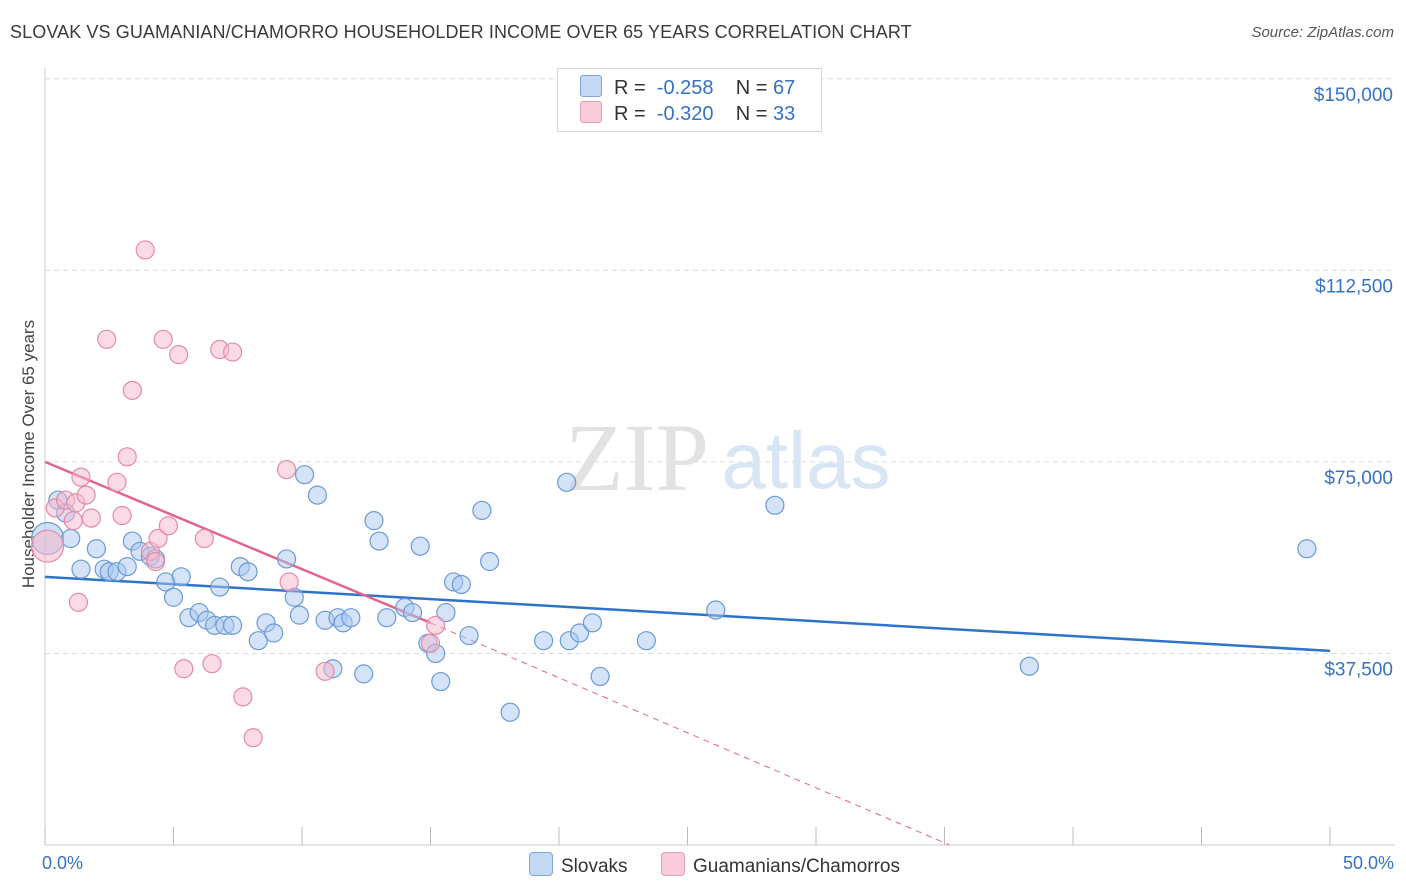 The image size is (1406, 892). What do you see at coordinates (1368, 863) in the screenshot?
I see `x-tick-label-max: 50.0%` at bounding box center [1368, 863].